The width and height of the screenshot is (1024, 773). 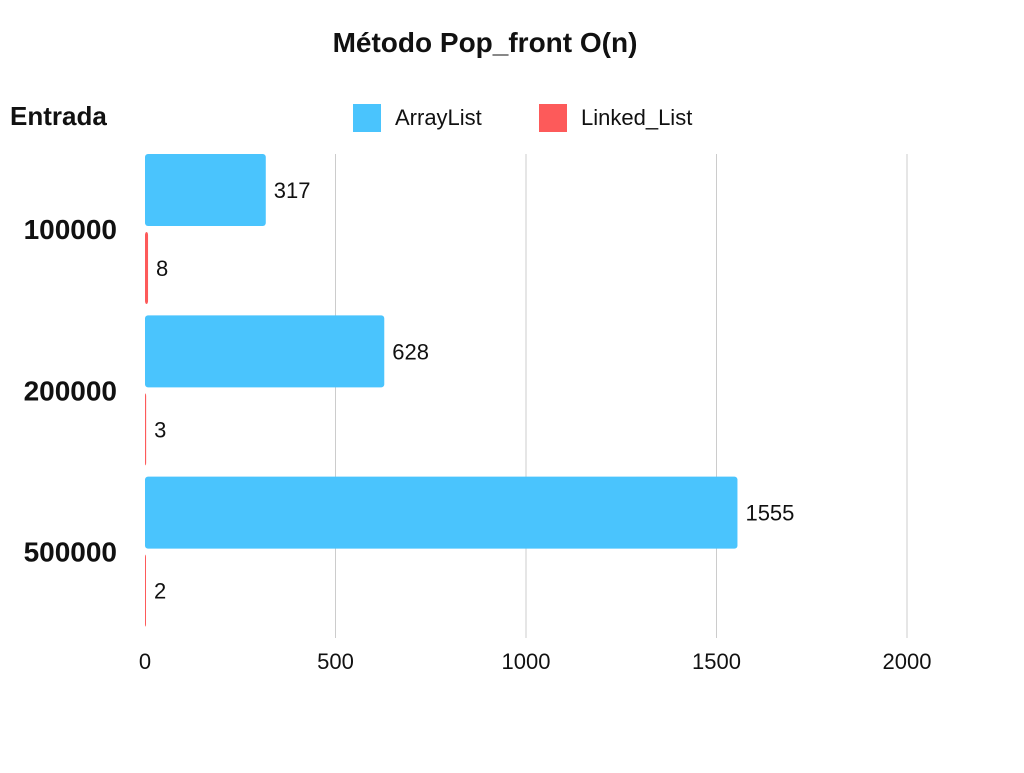 What do you see at coordinates (160, 429) in the screenshot?
I see `data-label: 3` at bounding box center [160, 429].